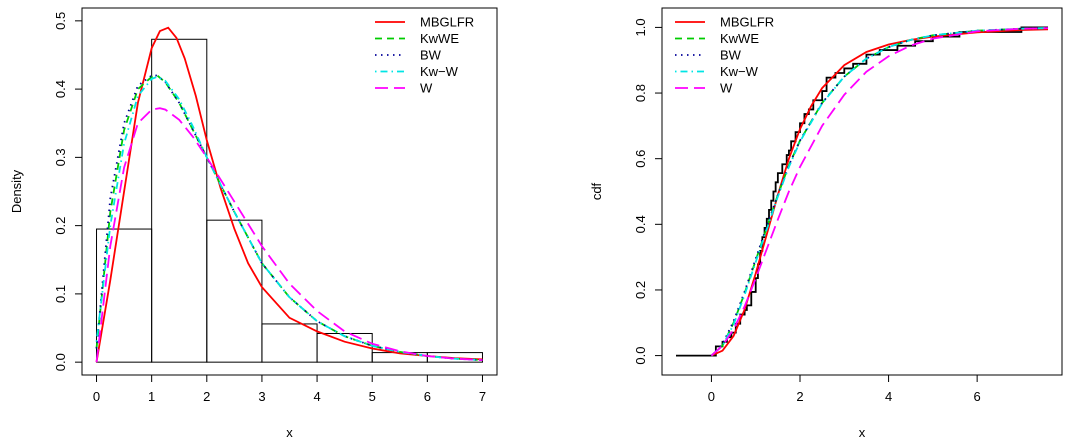 The height and width of the screenshot is (443, 1070). I want to click on y-tick-label: 0.8, so click(640, 93).